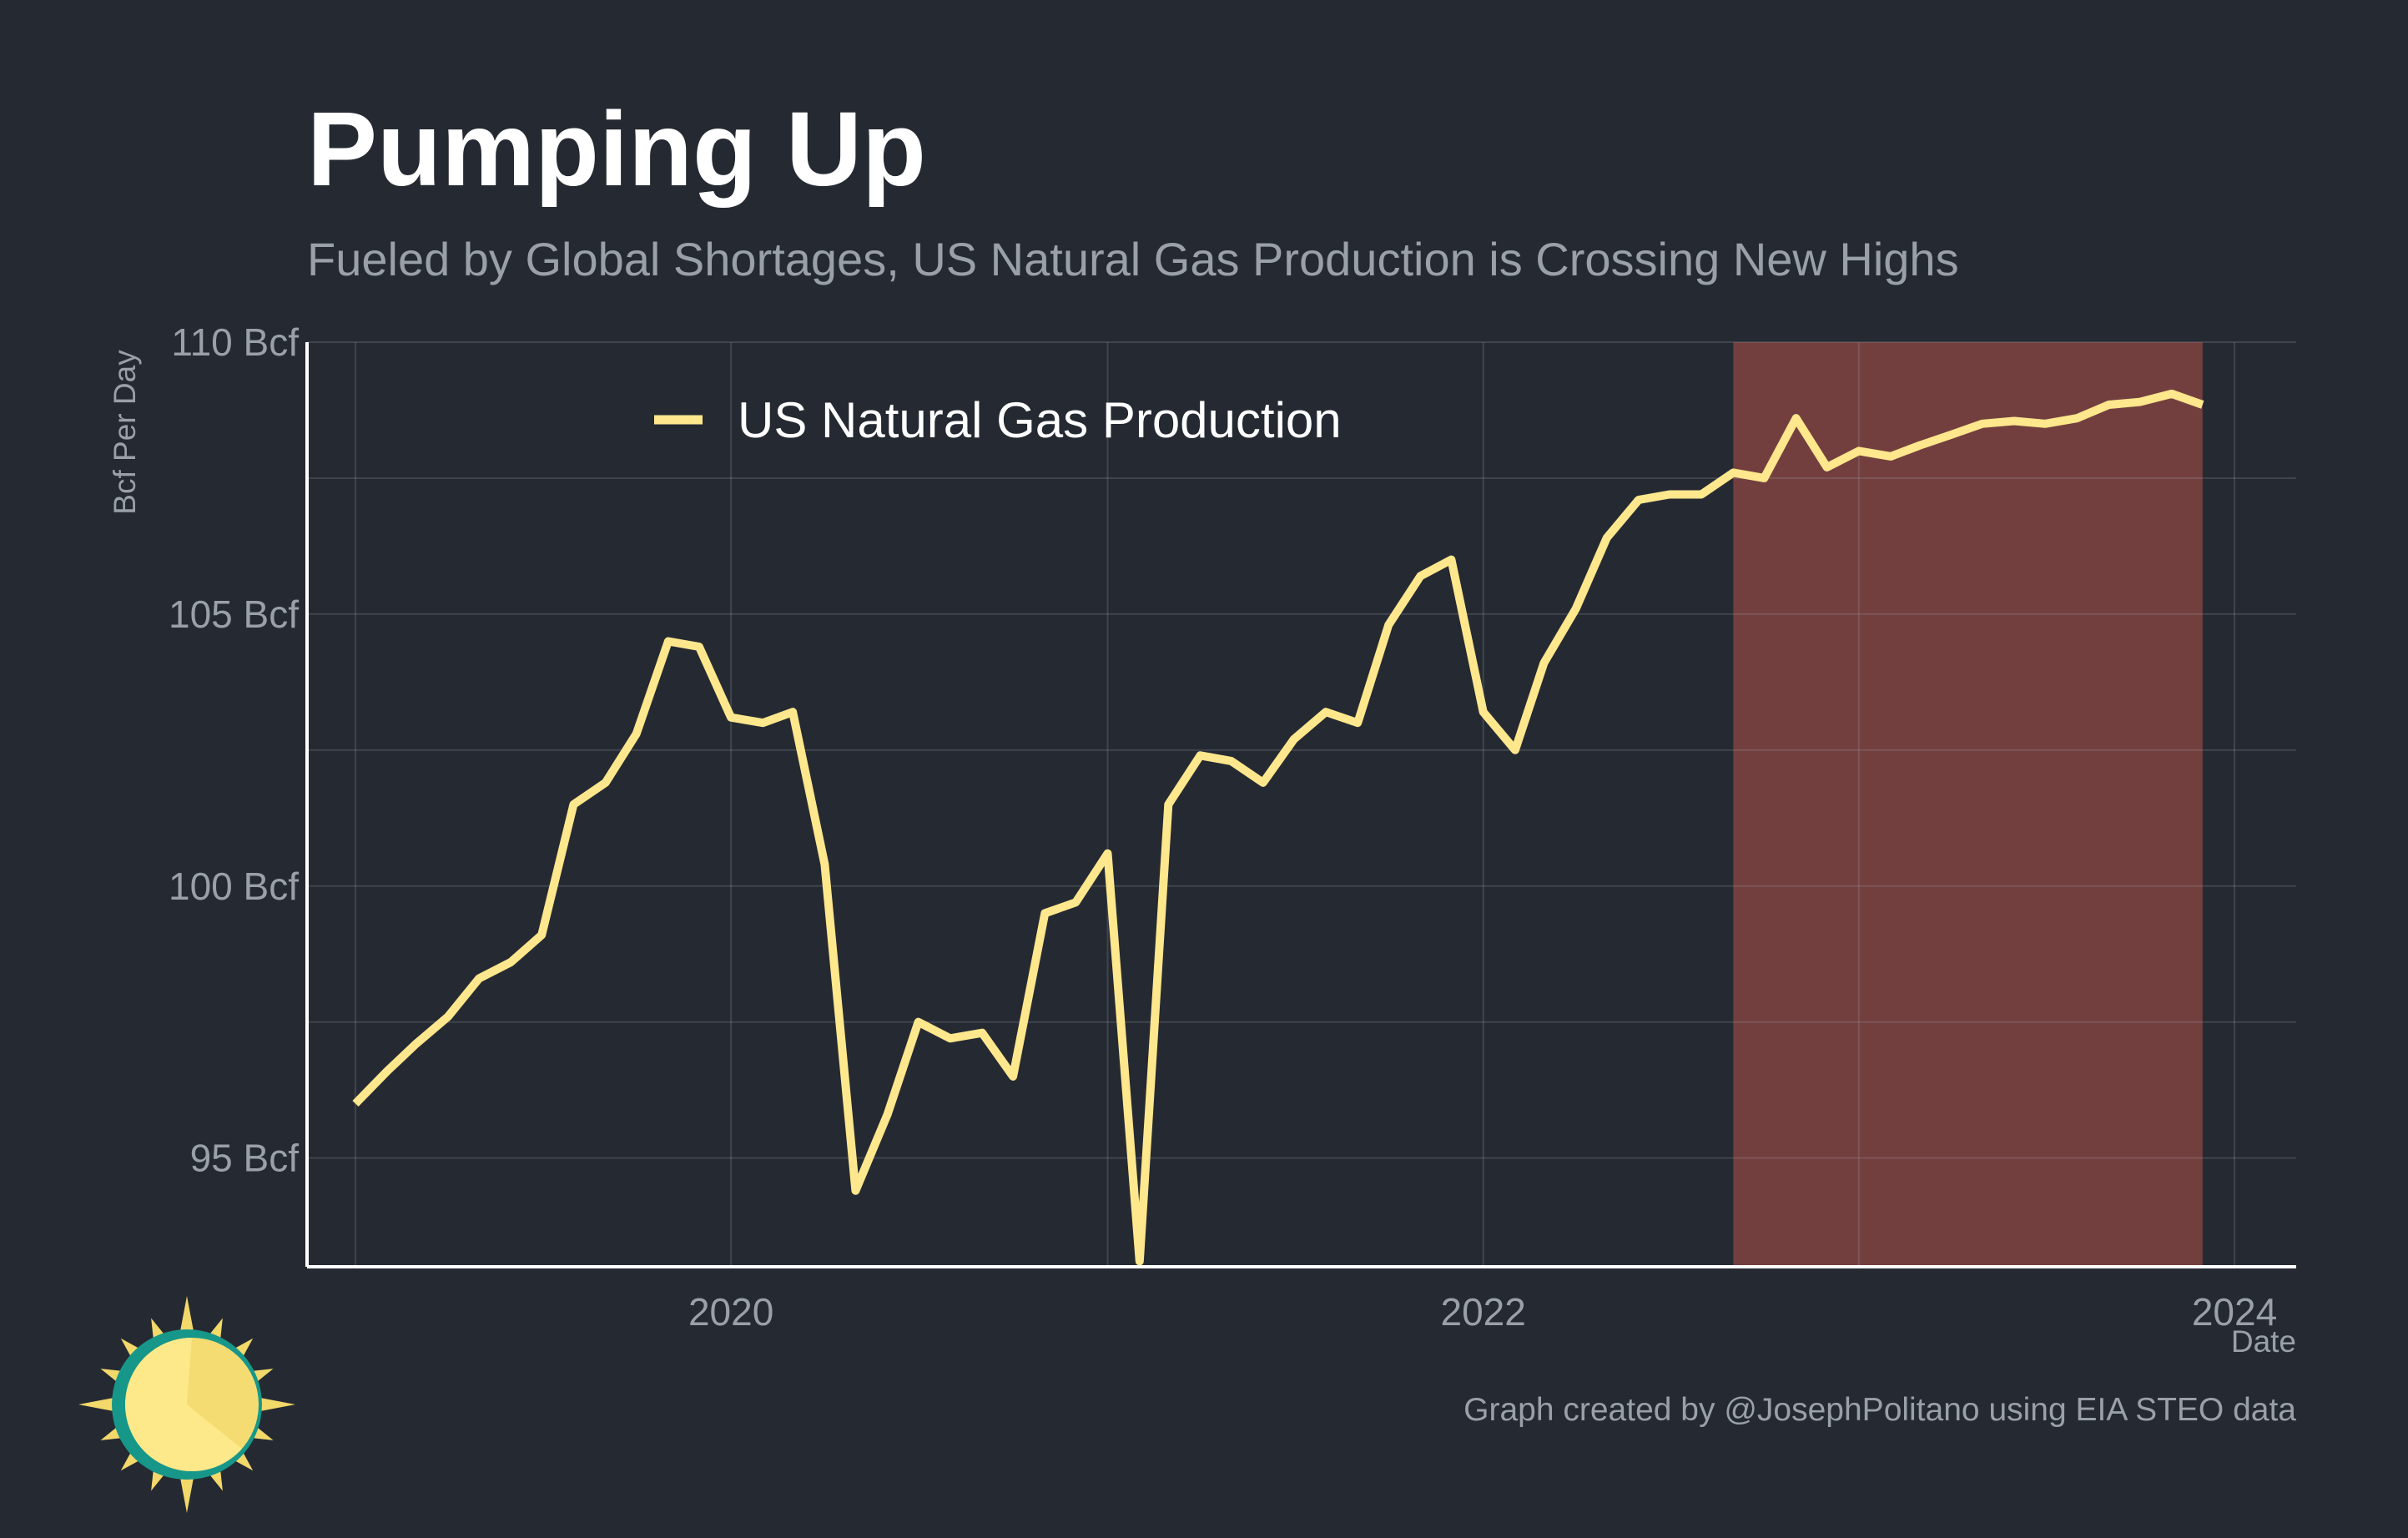 The image size is (2408, 1538). I want to click on x-tick-label: 2022, so click(1483, 1312).